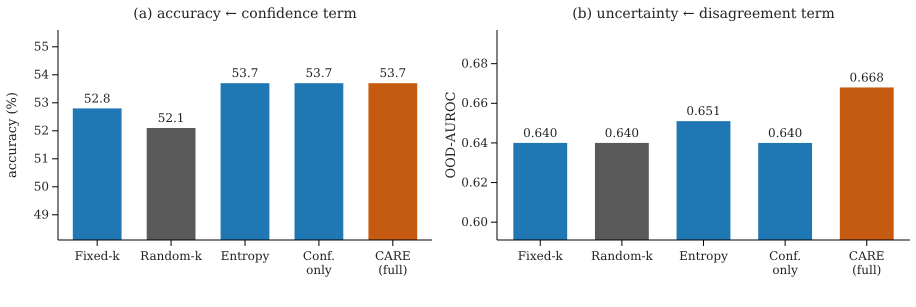 The width and height of the screenshot is (916, 307). I want to click on y-tick-label: 55, so click(41, 47).